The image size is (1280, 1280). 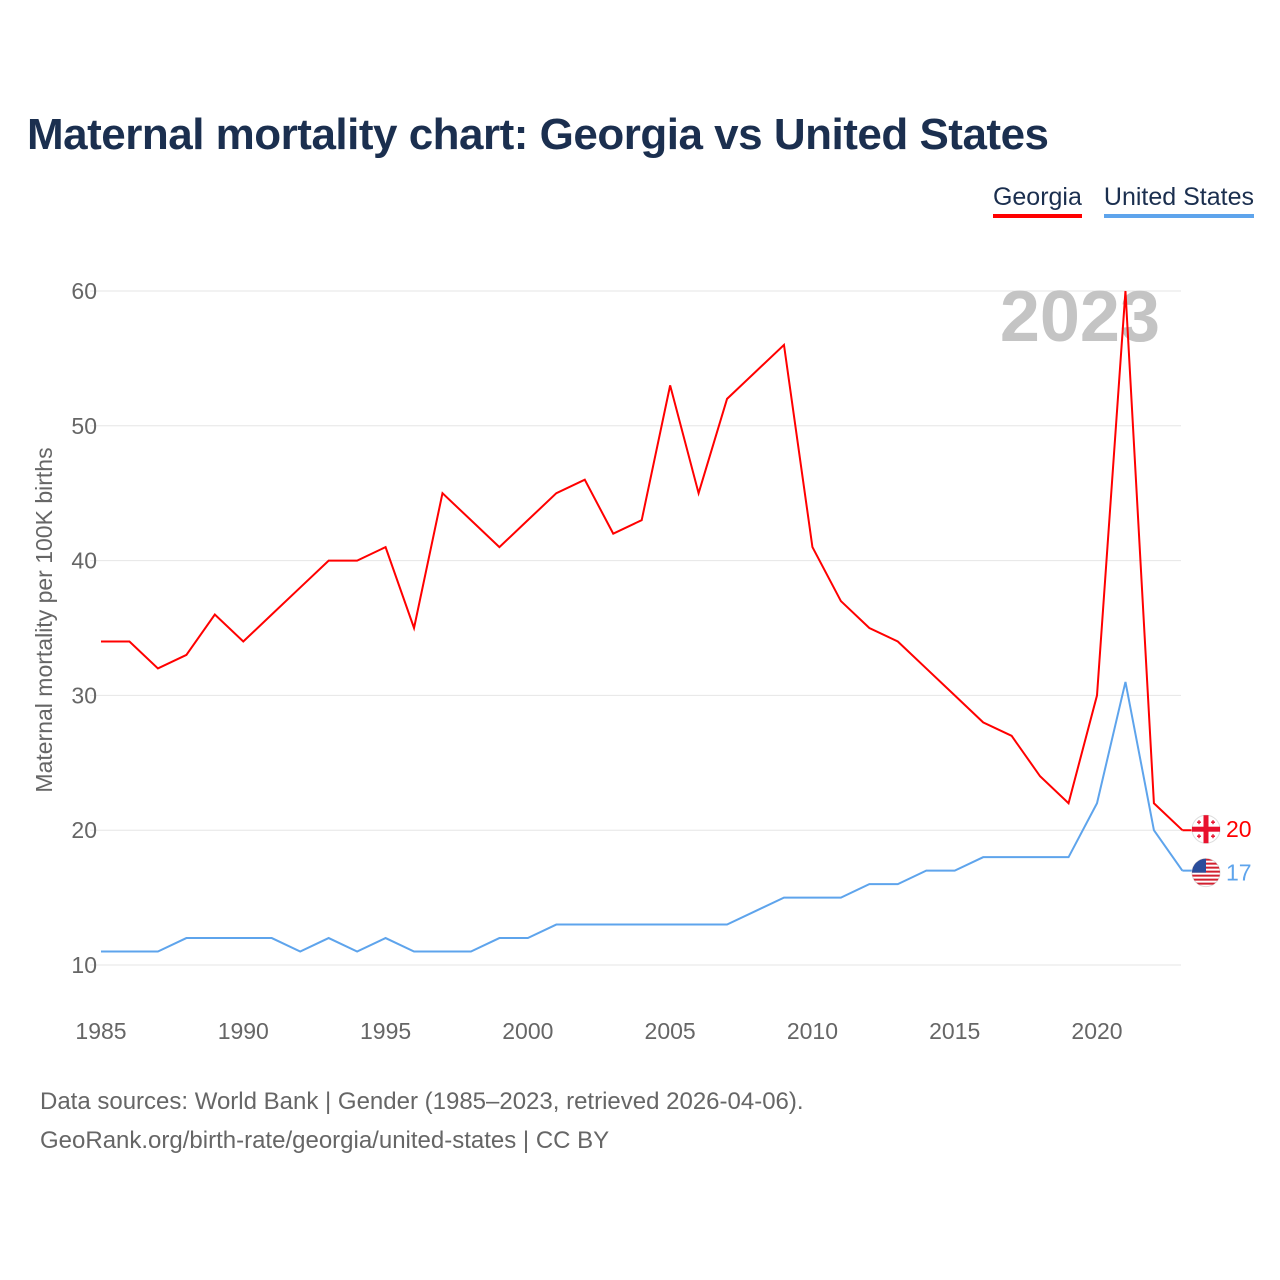 I want to click on x-tick-label: 1995, so click(x=385, y=1031).